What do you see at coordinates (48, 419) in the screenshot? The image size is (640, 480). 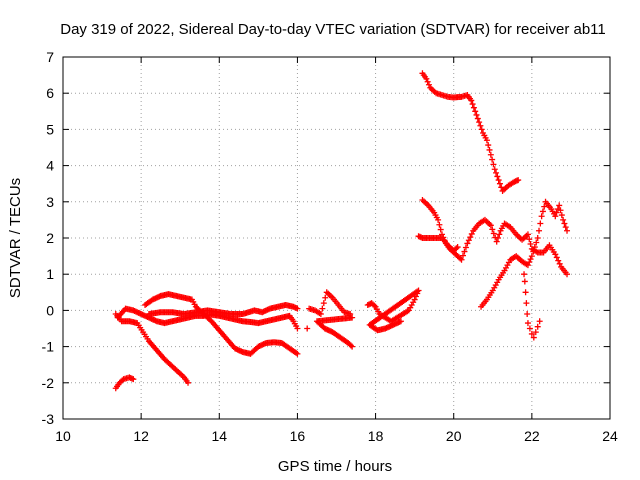 I see `y-tick-label: -3` at bounding box center [48, 419].